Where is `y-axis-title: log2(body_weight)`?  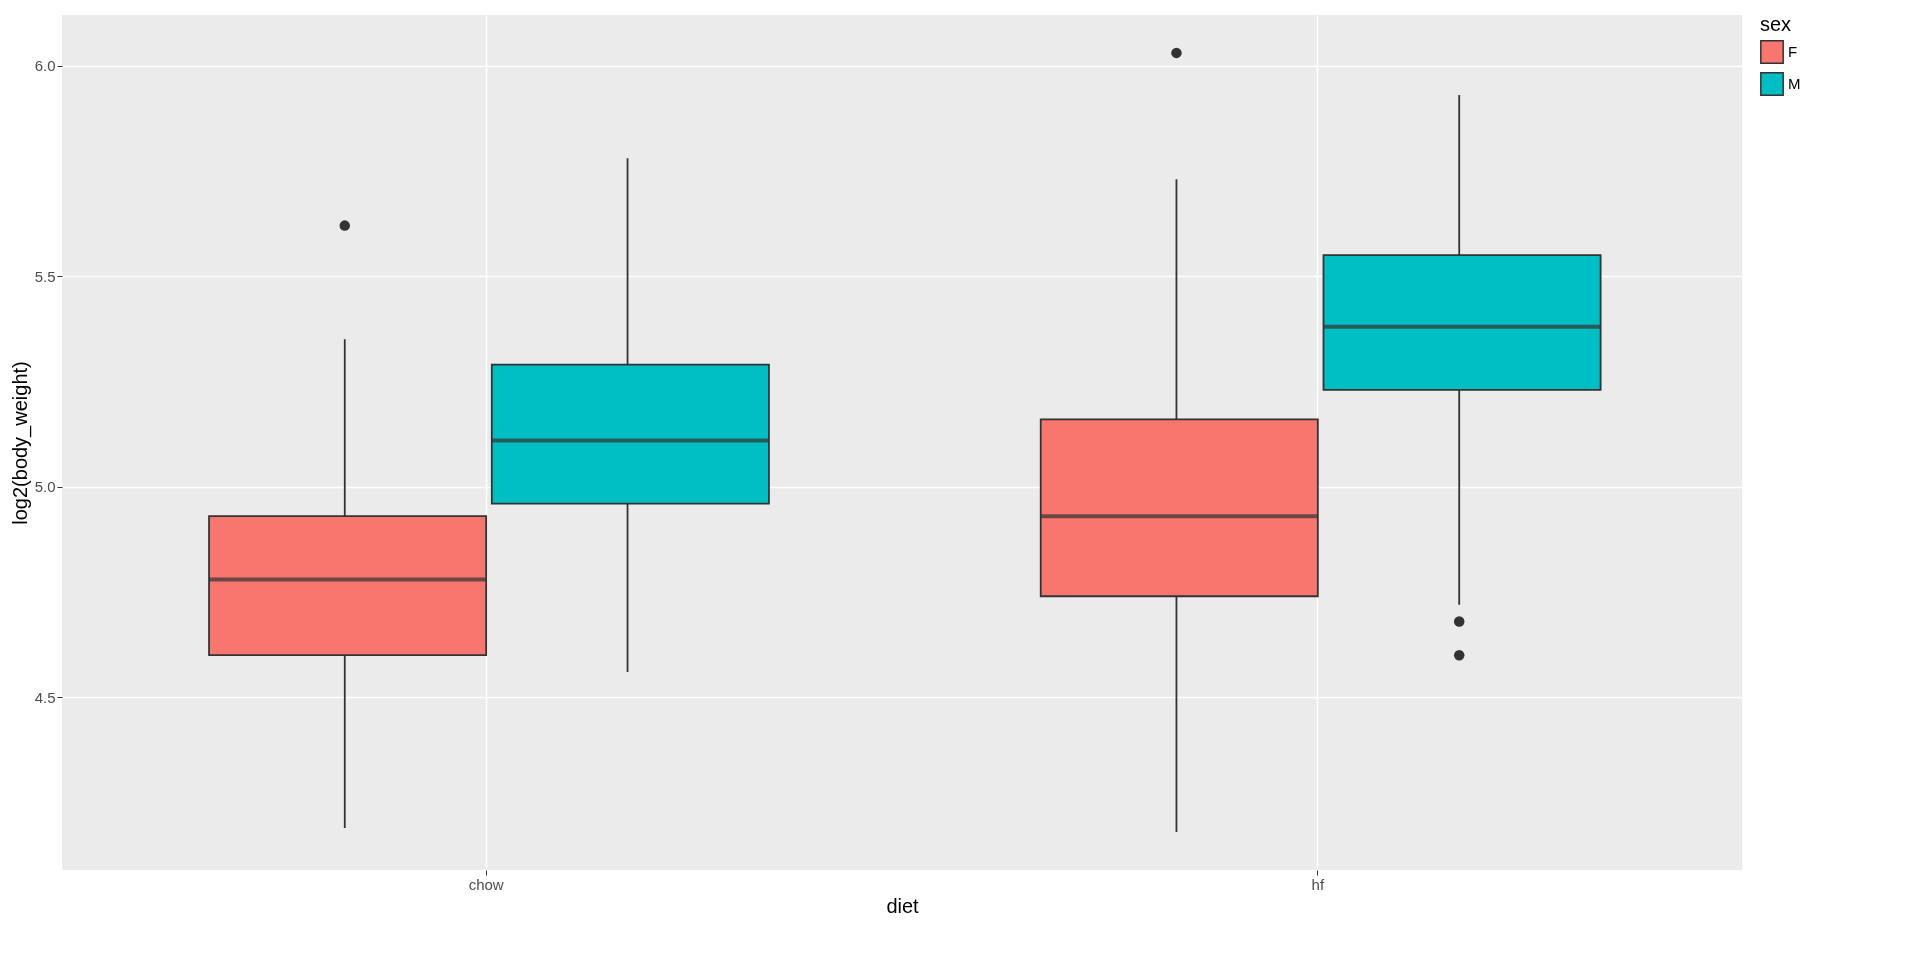 y-axis-title: log2(body_weight) is located at coordinates (20, 443).